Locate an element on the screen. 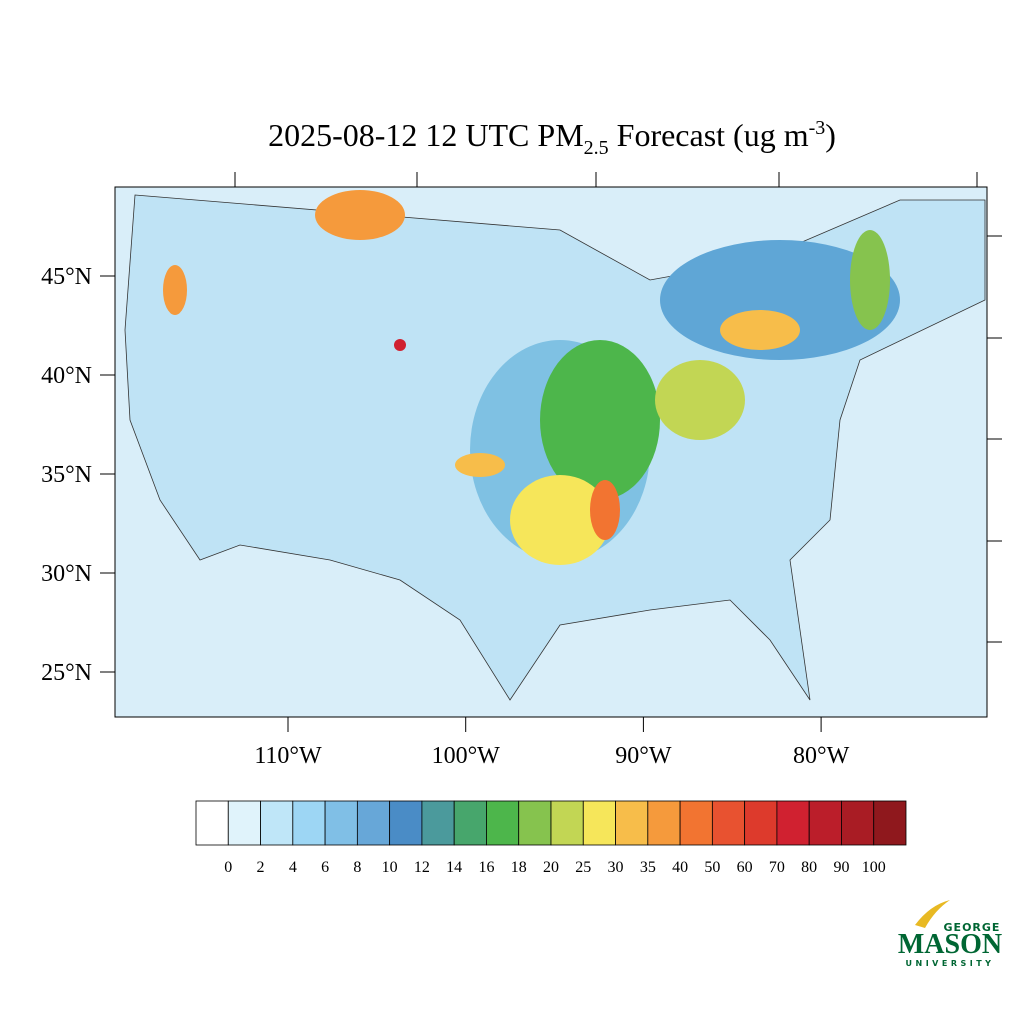 The image size is (1024, 1024). colorbar-label: 14 is located at coordinates (454, 867).